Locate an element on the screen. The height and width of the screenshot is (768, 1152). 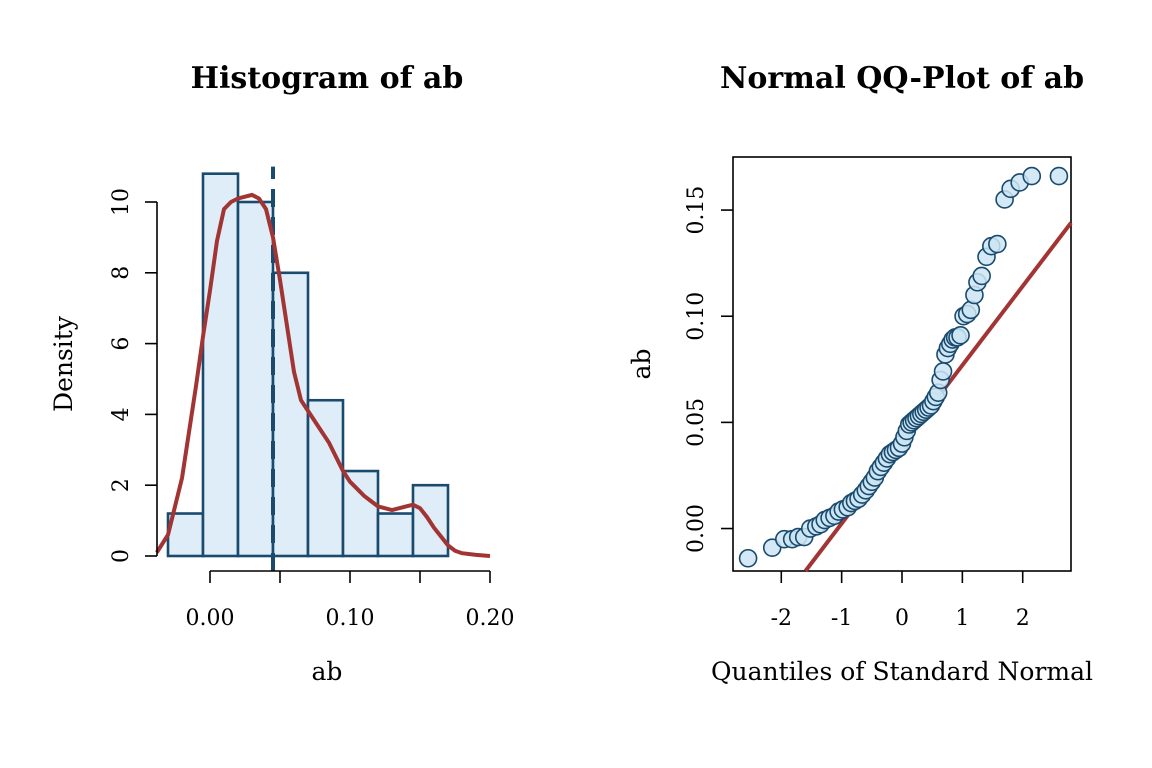
histogram-bars is located at coordinates (308, 365).